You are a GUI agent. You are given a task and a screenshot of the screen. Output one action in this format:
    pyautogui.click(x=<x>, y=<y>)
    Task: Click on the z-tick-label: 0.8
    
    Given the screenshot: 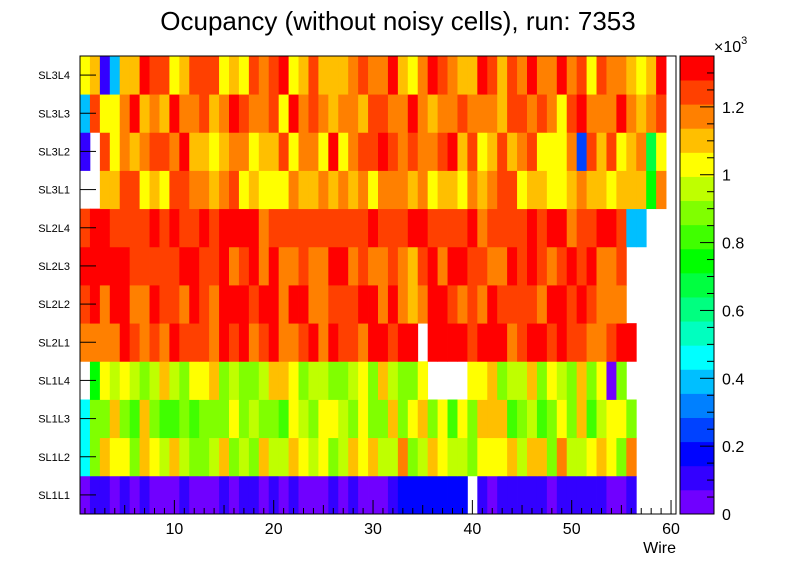 What is the action you would take?
    pyautogui.click(x=733, y=244)
    